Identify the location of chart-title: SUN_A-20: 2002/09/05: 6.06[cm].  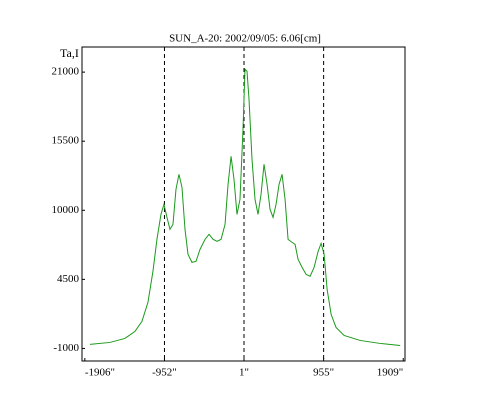
(245, 39).